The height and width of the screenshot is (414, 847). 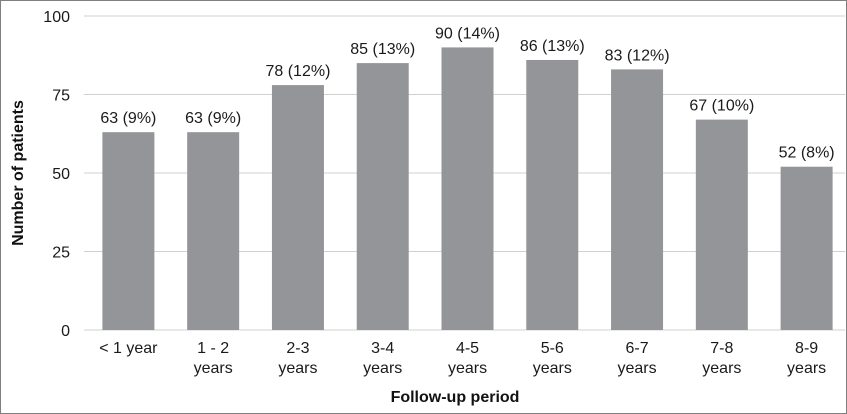 What do you see at coordinates (382, 348) in the screenshot?
I see `x-tick-label: 3-4` at bounding box center [382, 348].